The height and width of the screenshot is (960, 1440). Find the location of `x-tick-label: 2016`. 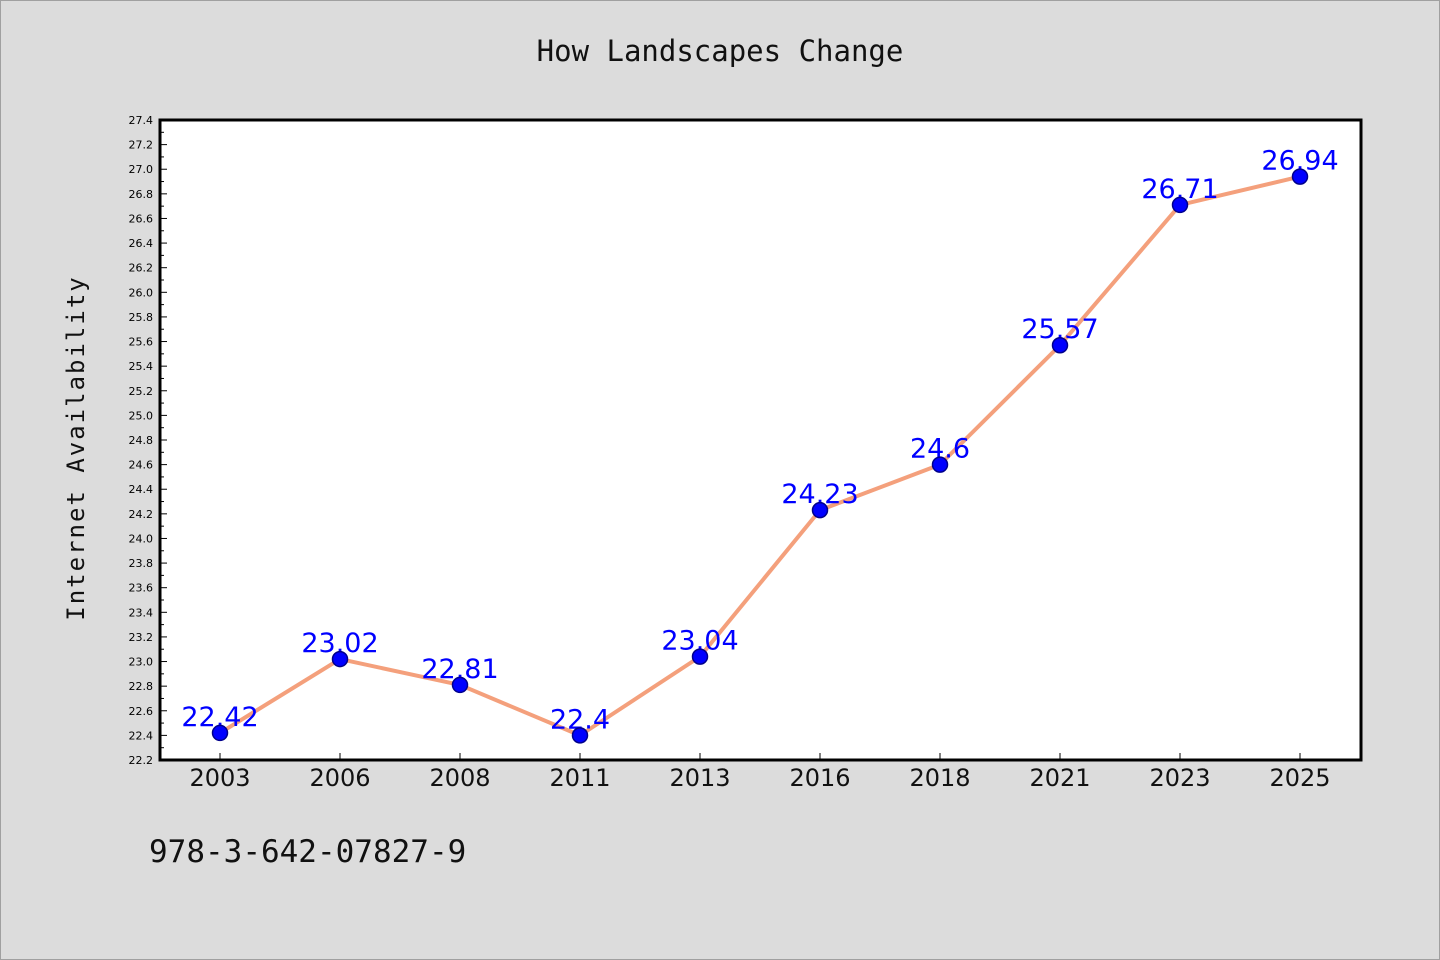

x-tick-label: 2016 is located at coordinates (819, 778).